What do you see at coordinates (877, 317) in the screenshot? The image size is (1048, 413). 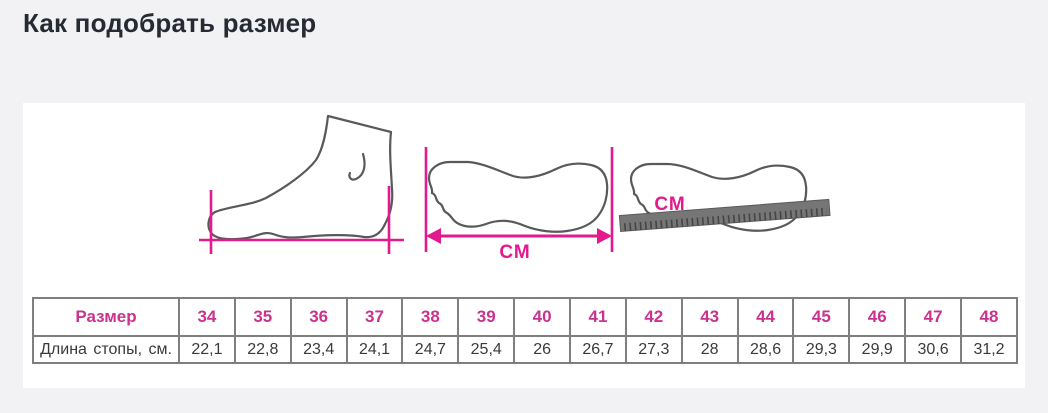 I see `size-cell: 46` at bounding box center [877, 317].